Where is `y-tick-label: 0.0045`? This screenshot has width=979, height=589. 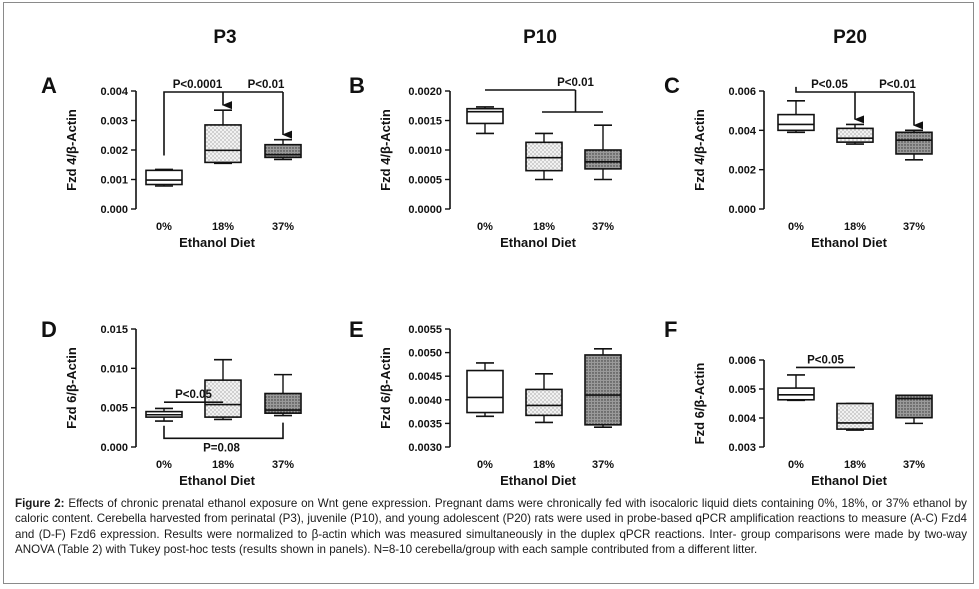
y-tick-label: 0.0045 is located at coordinates (425, 377).